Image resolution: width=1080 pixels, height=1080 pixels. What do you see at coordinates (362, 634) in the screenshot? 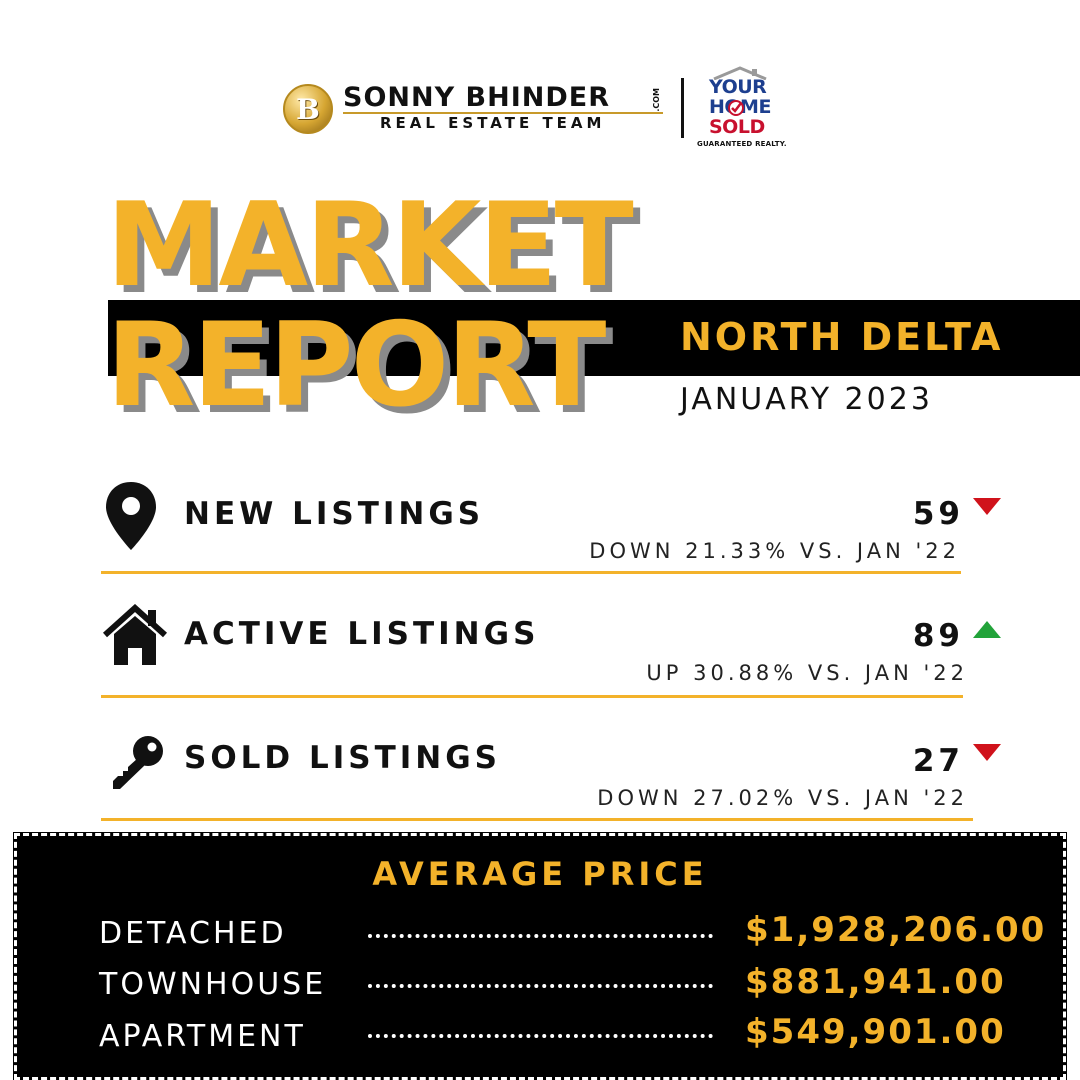
I see `stat-label-active-listings: ACTIVE LISTINGS` at bounding box center [362, 634].